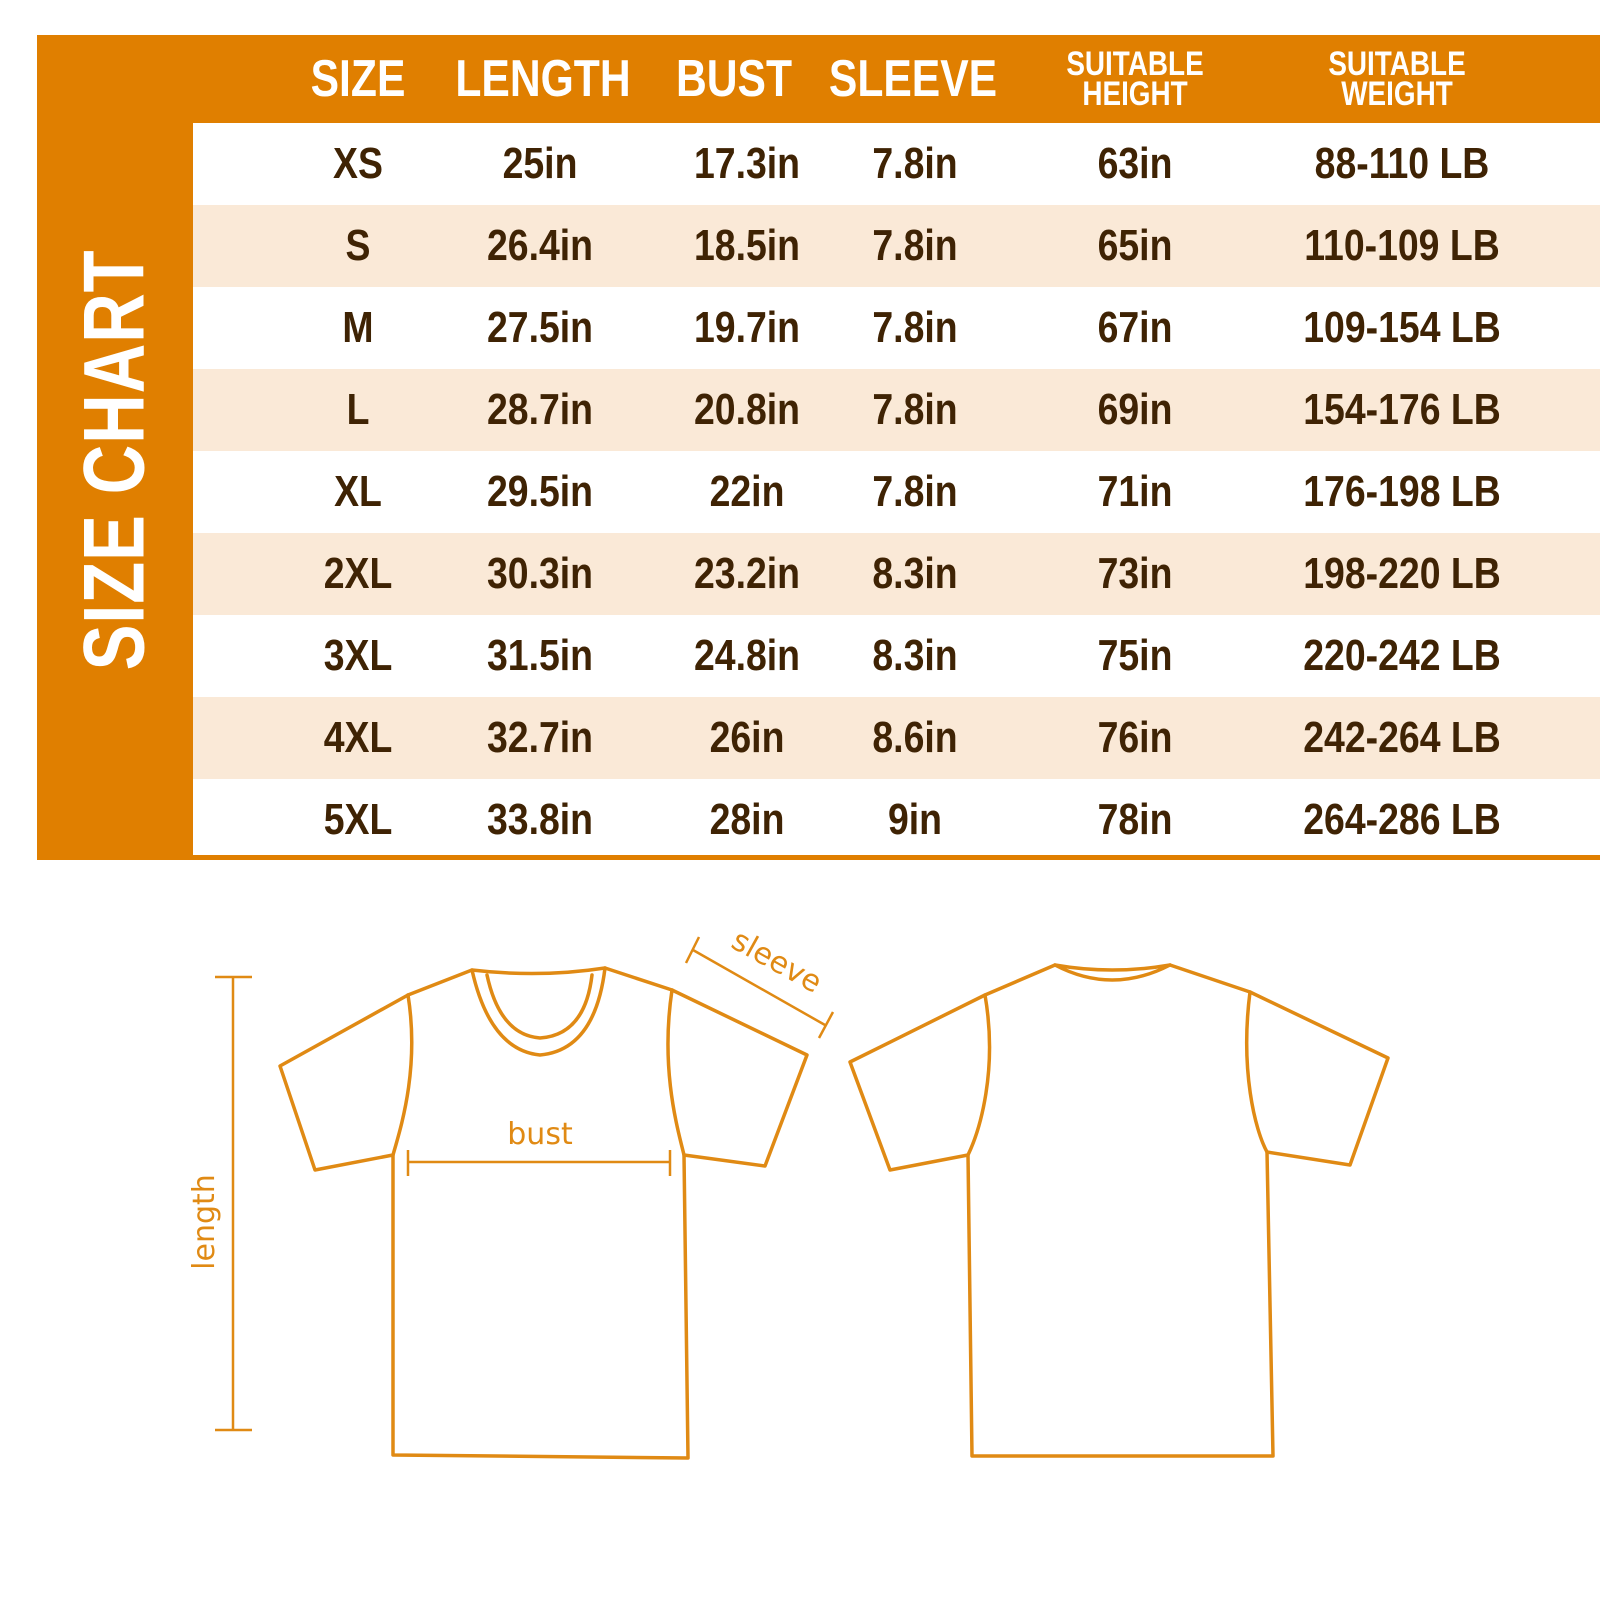 This screenshot has width=1600, height=1600. I want to click on front-armholes, so click(538, 1072).